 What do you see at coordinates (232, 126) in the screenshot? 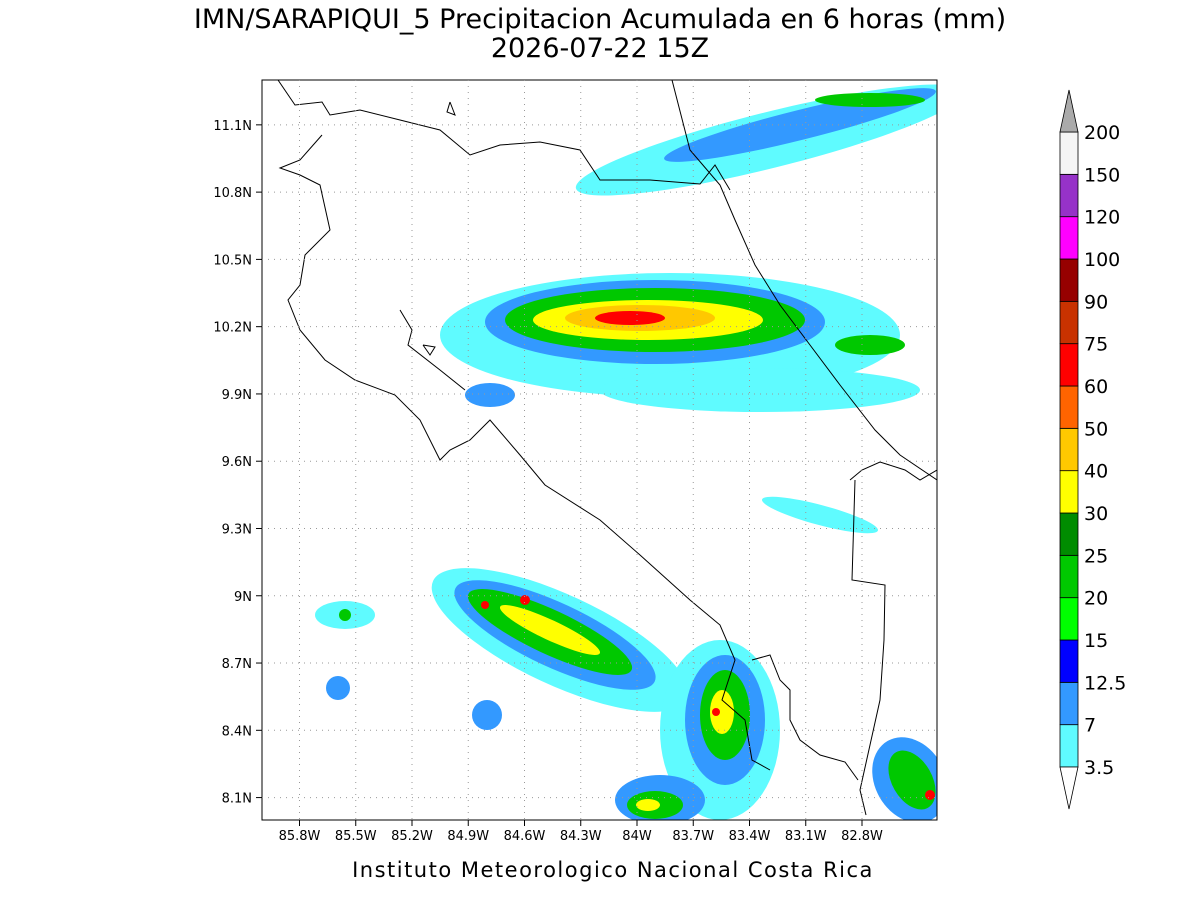
I see `y-tick-label: 11.1N` at bounding box center [232, 126].